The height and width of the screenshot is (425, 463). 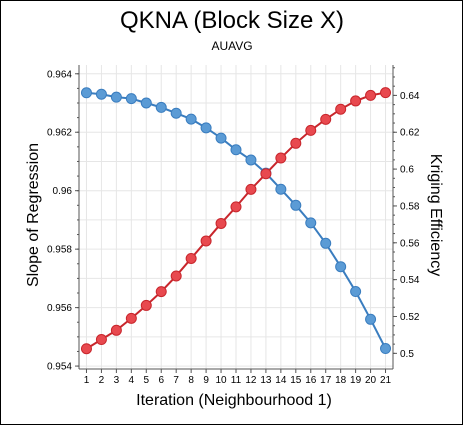 What do you see at coordinates (410, 206) in the screenshot?
I see `y-right-tick-label: 0.58` at bounding box center [410, 206].